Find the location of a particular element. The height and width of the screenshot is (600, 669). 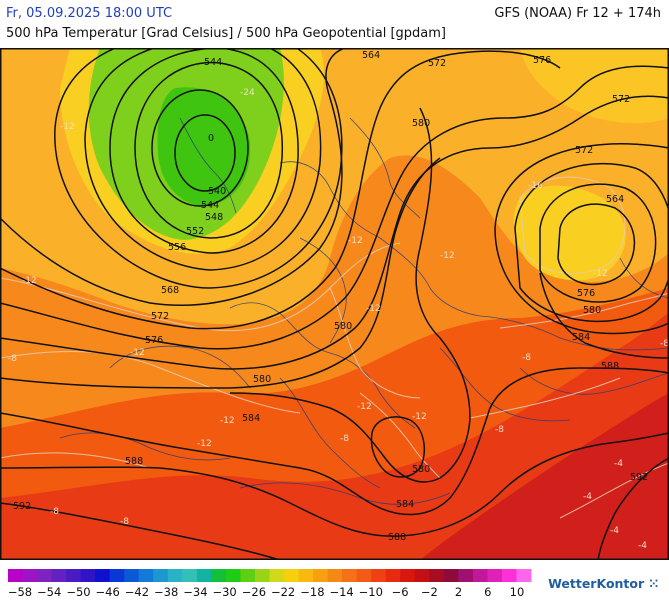

contour-592-east is located at coordinates (633, 508).